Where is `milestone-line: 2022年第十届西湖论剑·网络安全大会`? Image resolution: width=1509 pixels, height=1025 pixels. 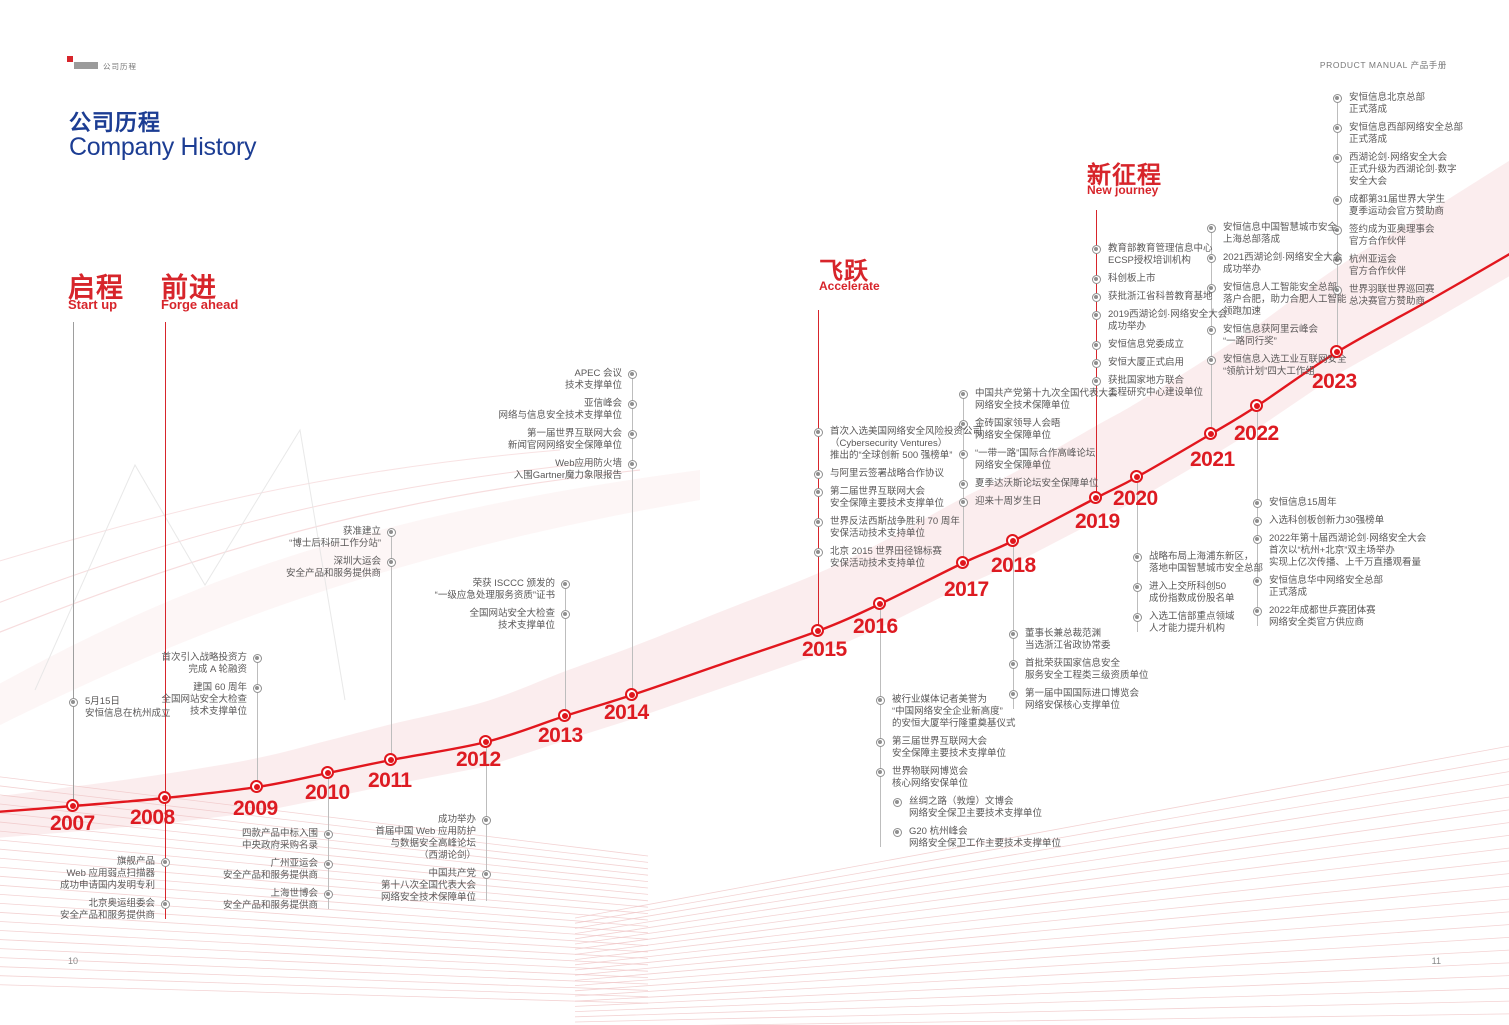
milestone-line: 2022年第十届西湖论剑·网络安全大会 is located at coordinates (1348, 538).